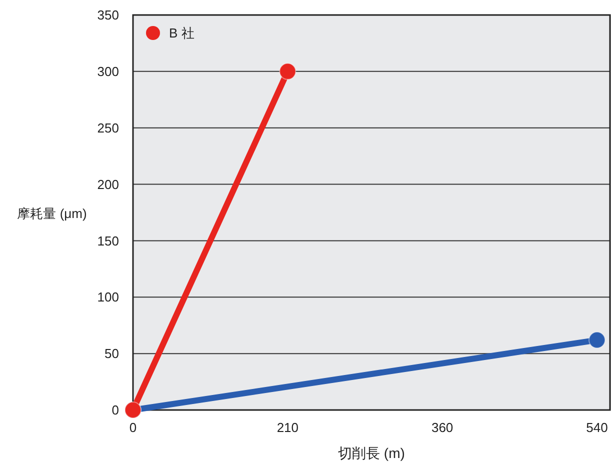 This screenshot has height=462, width=611. Describe the element at coordinates (108, 240) in the screenshot. I see `y-tick-label: 150` at that location.